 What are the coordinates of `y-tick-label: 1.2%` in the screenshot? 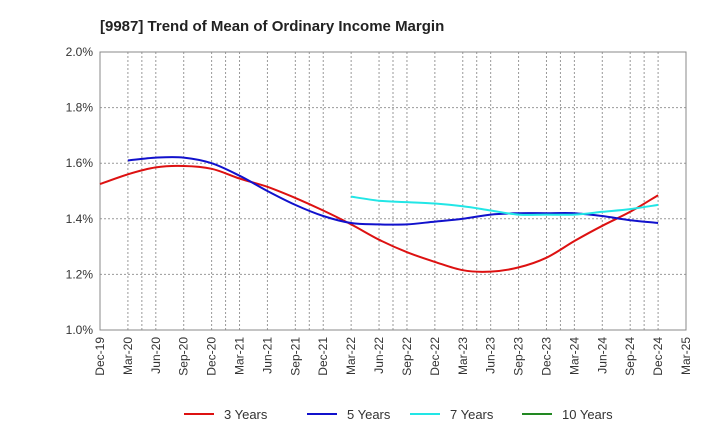 It's located at (80, 274).